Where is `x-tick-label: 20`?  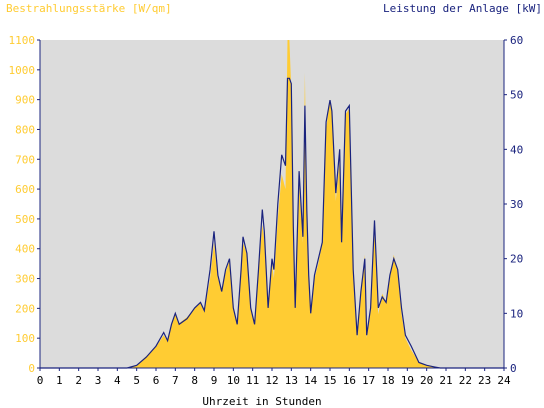 x-tick-label: 20 is located at coordinates (426, 380).